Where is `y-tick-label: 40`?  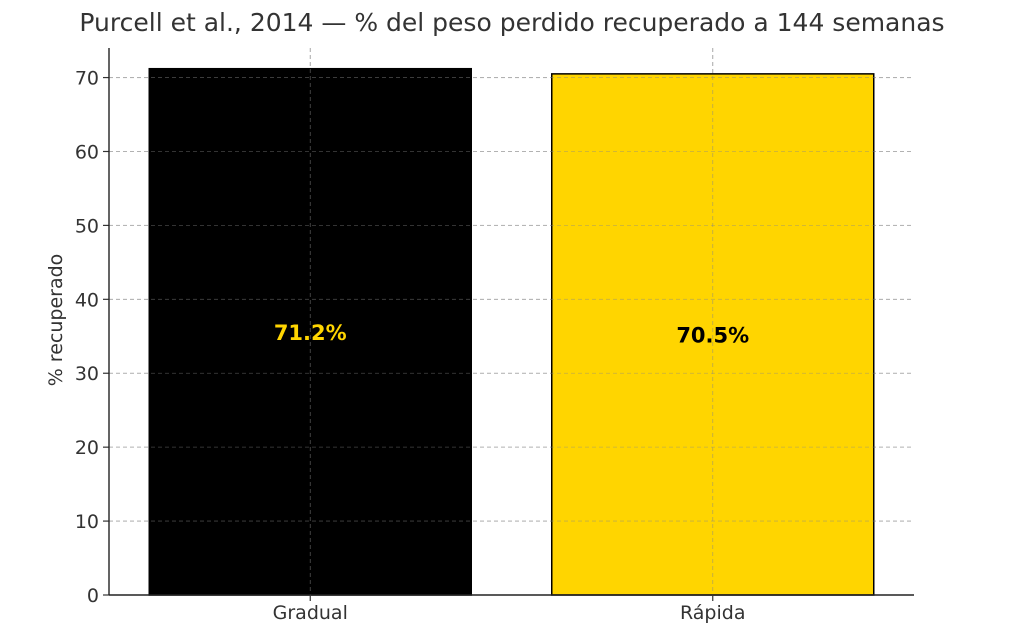
y-tick-label: 40 is located at coordinates (87, 300).